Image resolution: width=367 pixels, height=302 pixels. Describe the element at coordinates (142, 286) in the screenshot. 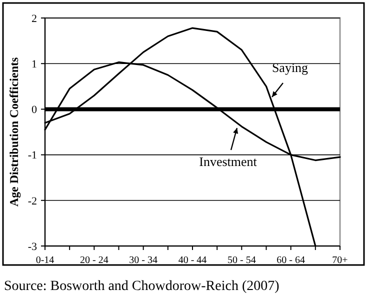

I see `source-note: Source: Bosworth and Chowdorow-Reich (2007)` at that location.